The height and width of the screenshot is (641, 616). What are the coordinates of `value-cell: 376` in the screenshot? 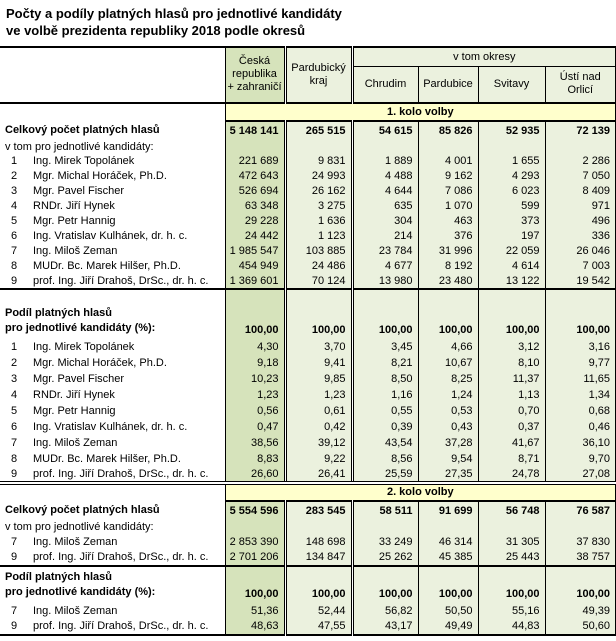 It's located at (447, 236).